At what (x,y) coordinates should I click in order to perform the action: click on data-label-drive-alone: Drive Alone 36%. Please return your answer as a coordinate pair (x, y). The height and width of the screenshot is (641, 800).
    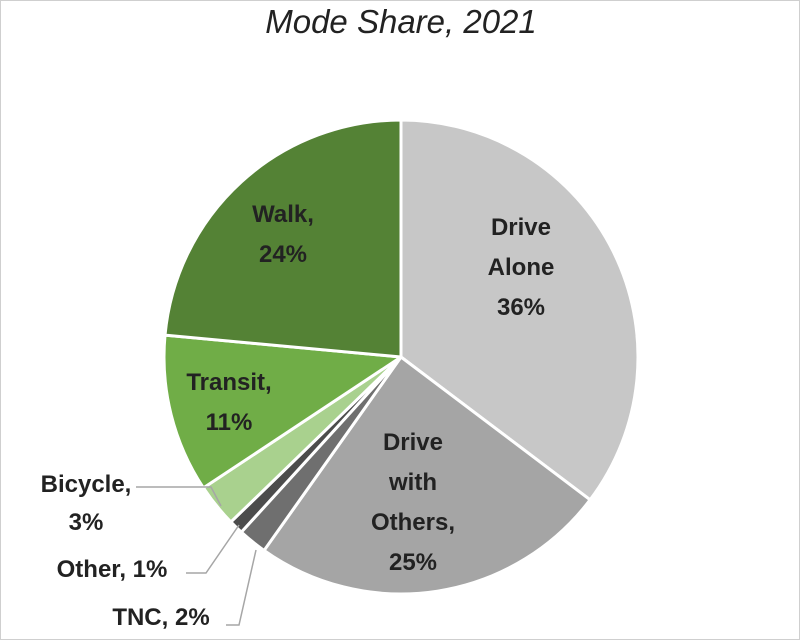
    Looking at the image, I should click on (521, 267).